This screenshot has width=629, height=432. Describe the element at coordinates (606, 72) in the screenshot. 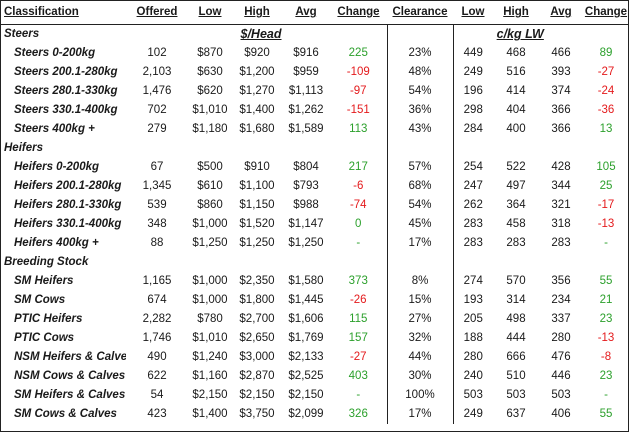

I see `cell-change2: -27` at that location.